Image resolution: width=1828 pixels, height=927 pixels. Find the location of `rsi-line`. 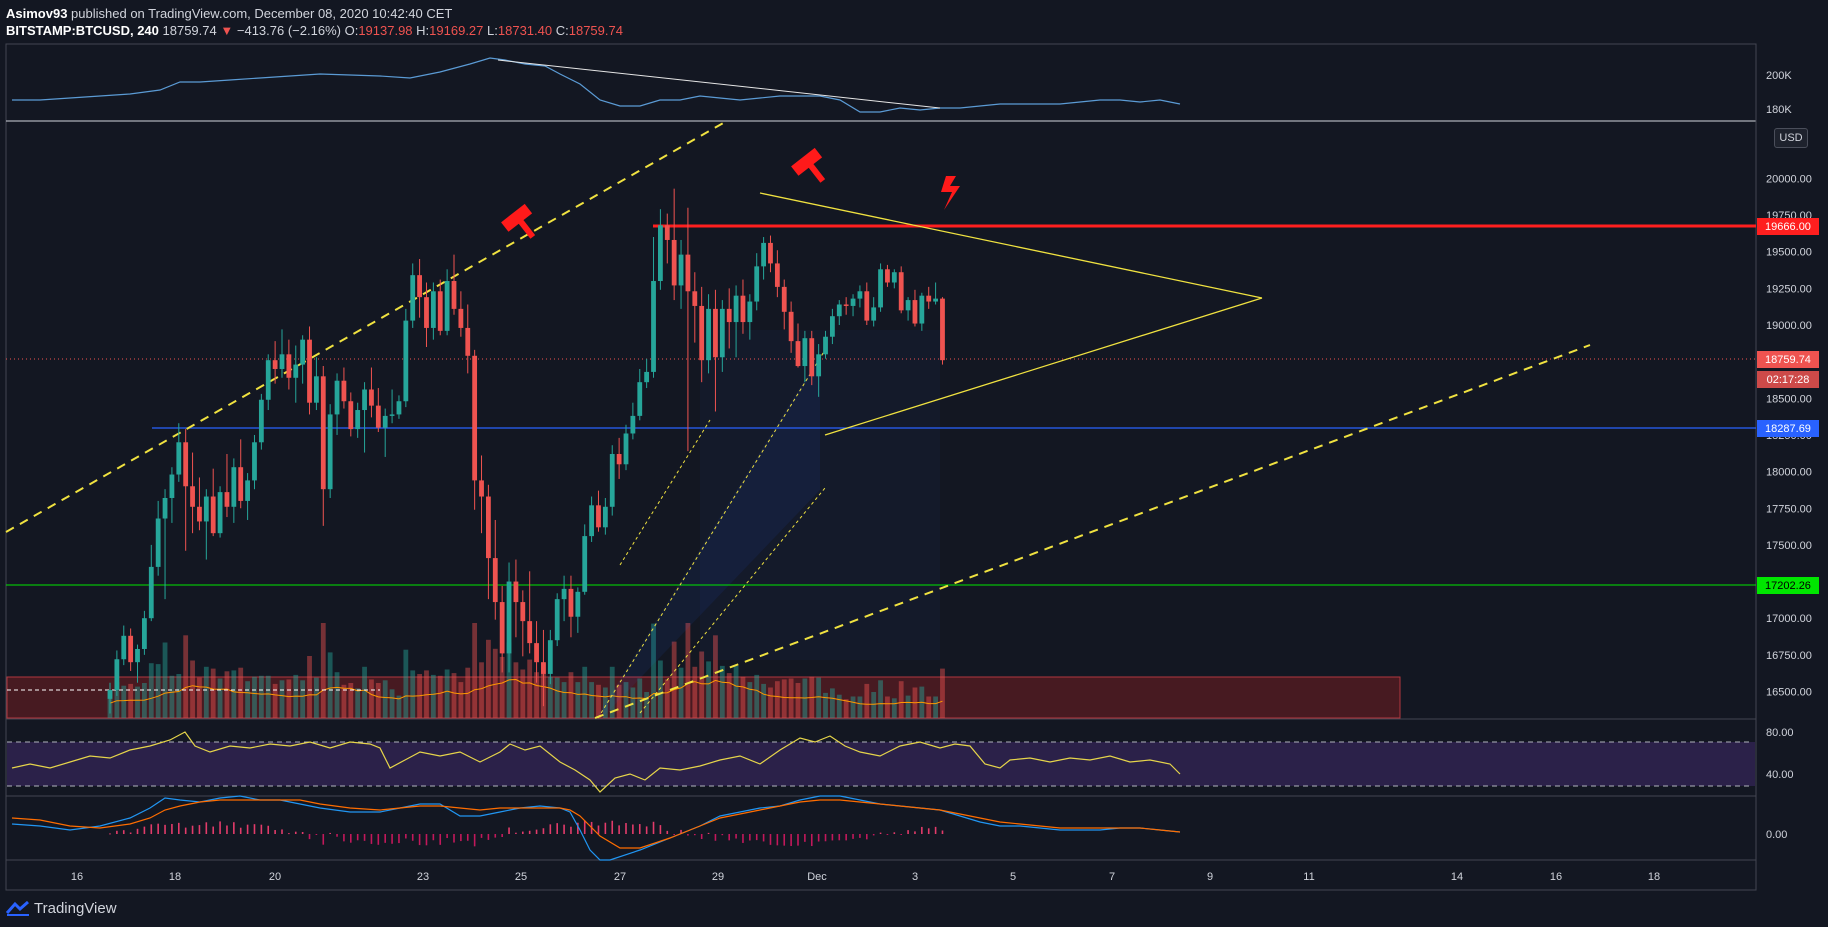

rsi-line is located at coordinates (596, 762).